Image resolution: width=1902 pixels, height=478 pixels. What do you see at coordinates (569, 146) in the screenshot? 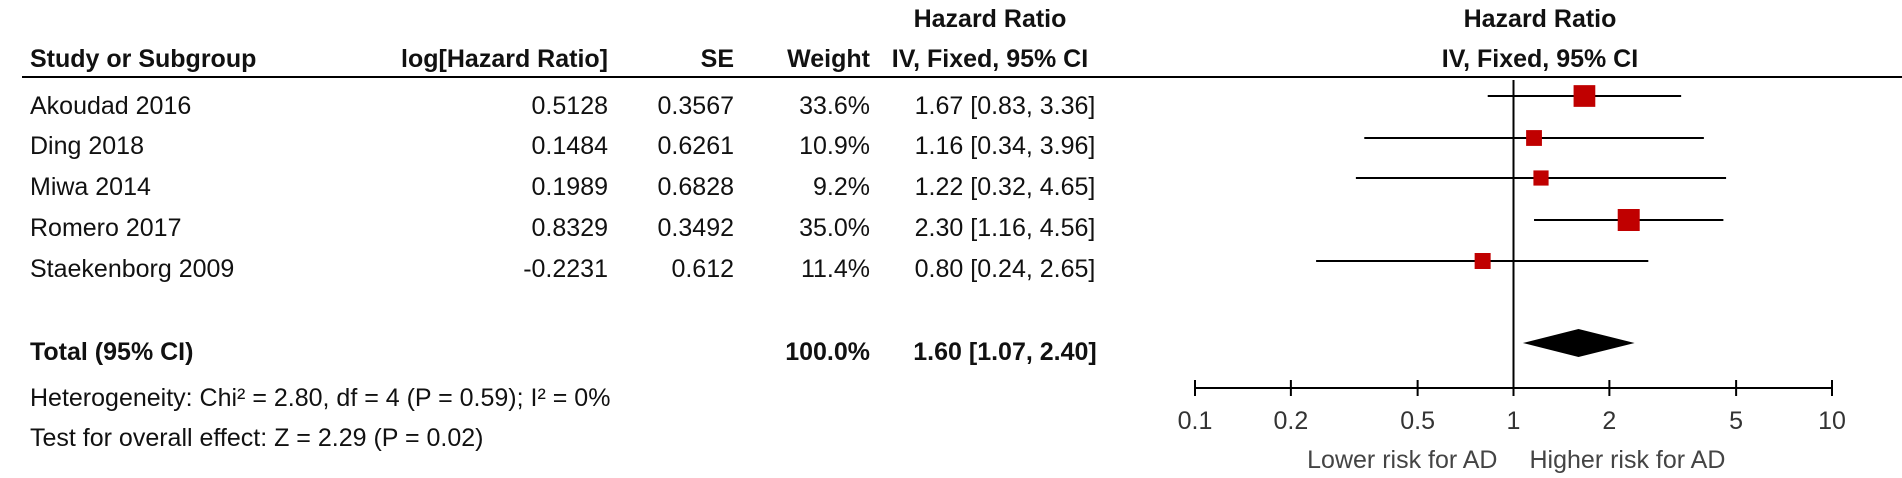
I see `log-hr-value: 0.1484` at bounding box center [569, 146].